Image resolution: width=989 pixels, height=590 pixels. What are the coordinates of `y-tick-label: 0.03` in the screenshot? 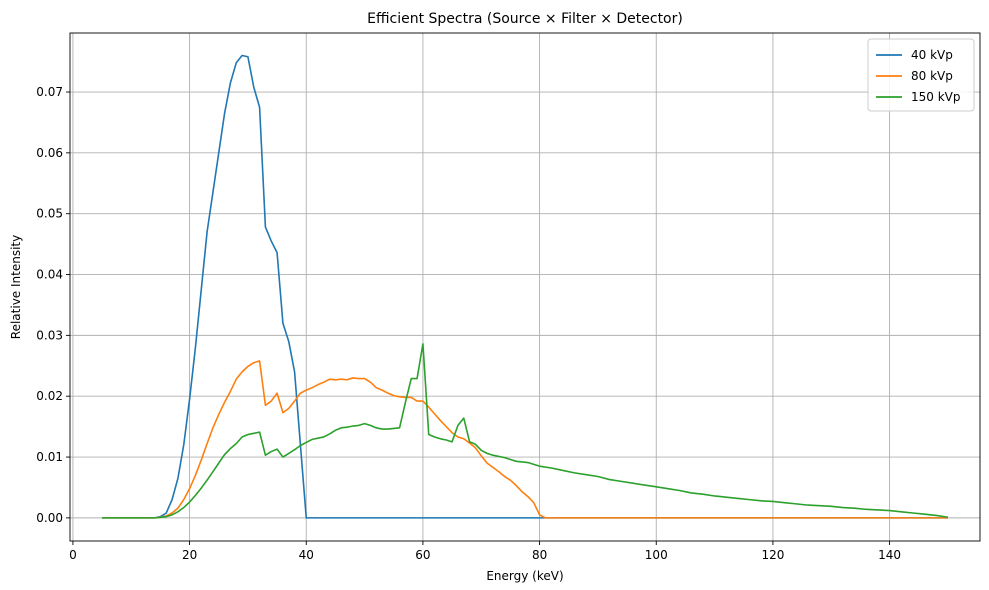 It's located at (49, 335).